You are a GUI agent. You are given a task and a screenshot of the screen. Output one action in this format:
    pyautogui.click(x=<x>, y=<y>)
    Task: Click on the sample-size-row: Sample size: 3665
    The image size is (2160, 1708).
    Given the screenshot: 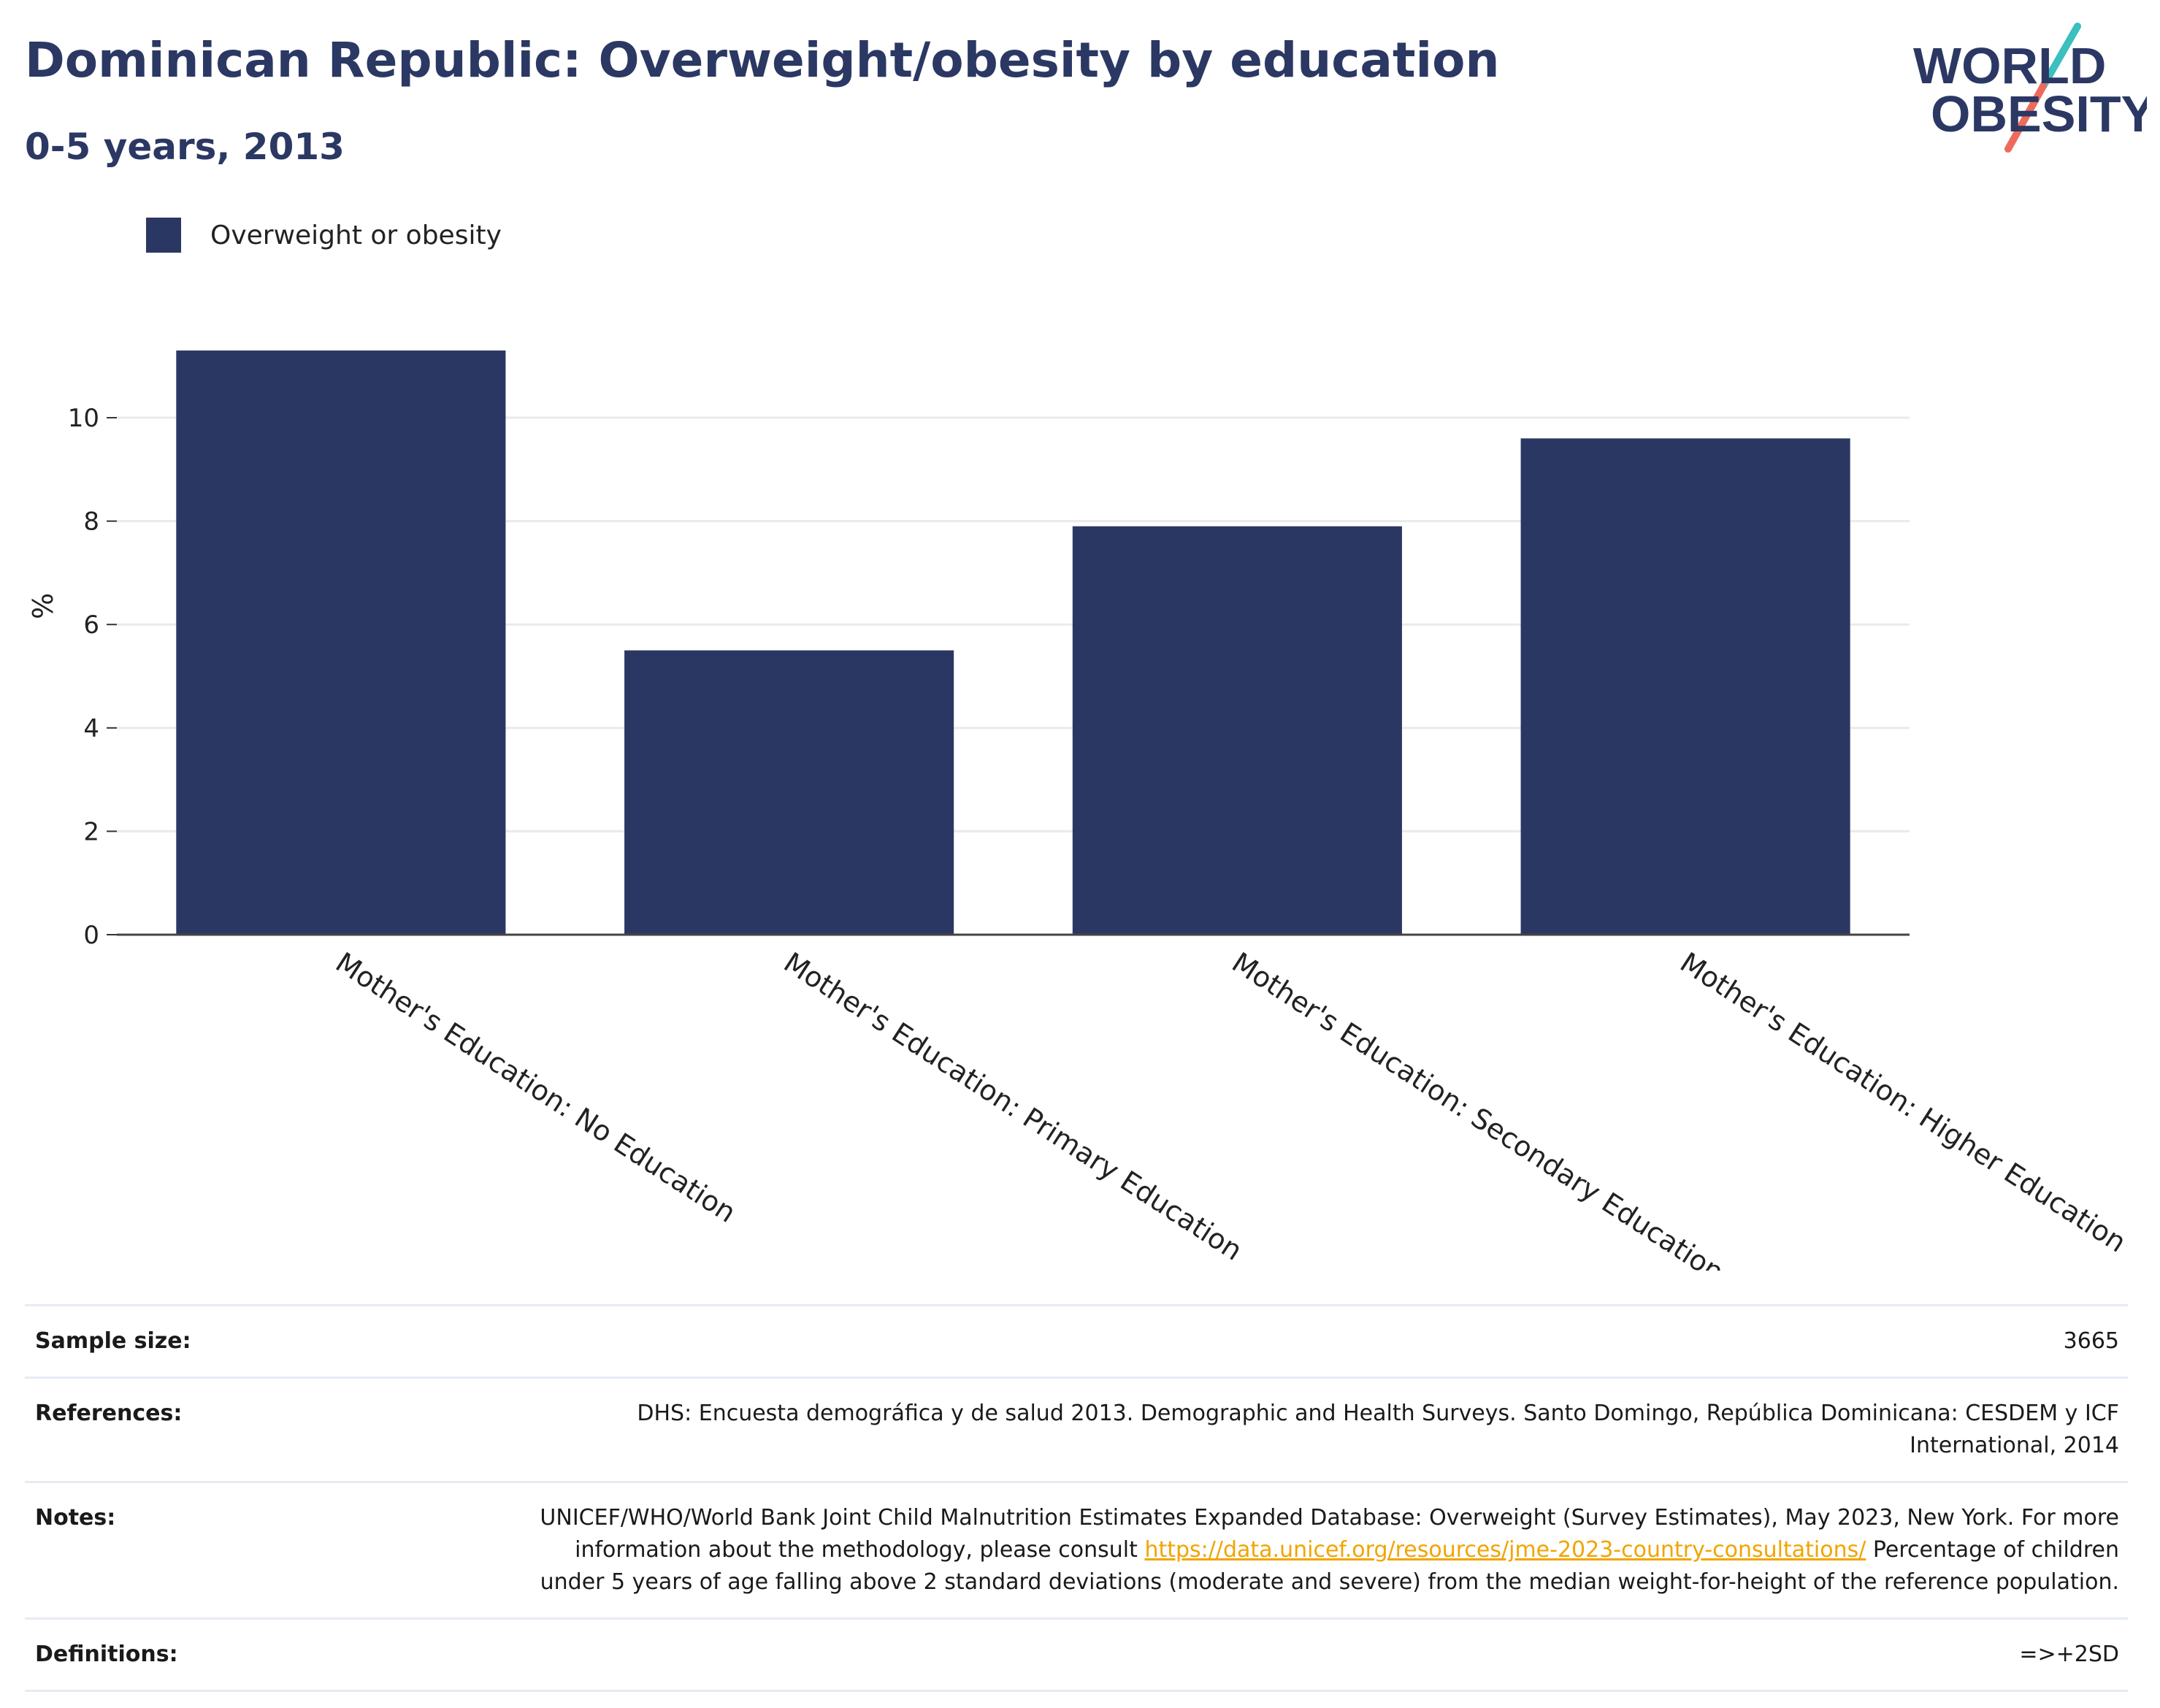 What is the action you would take?
    pyautogui.click(x=1076, y=1340)
    